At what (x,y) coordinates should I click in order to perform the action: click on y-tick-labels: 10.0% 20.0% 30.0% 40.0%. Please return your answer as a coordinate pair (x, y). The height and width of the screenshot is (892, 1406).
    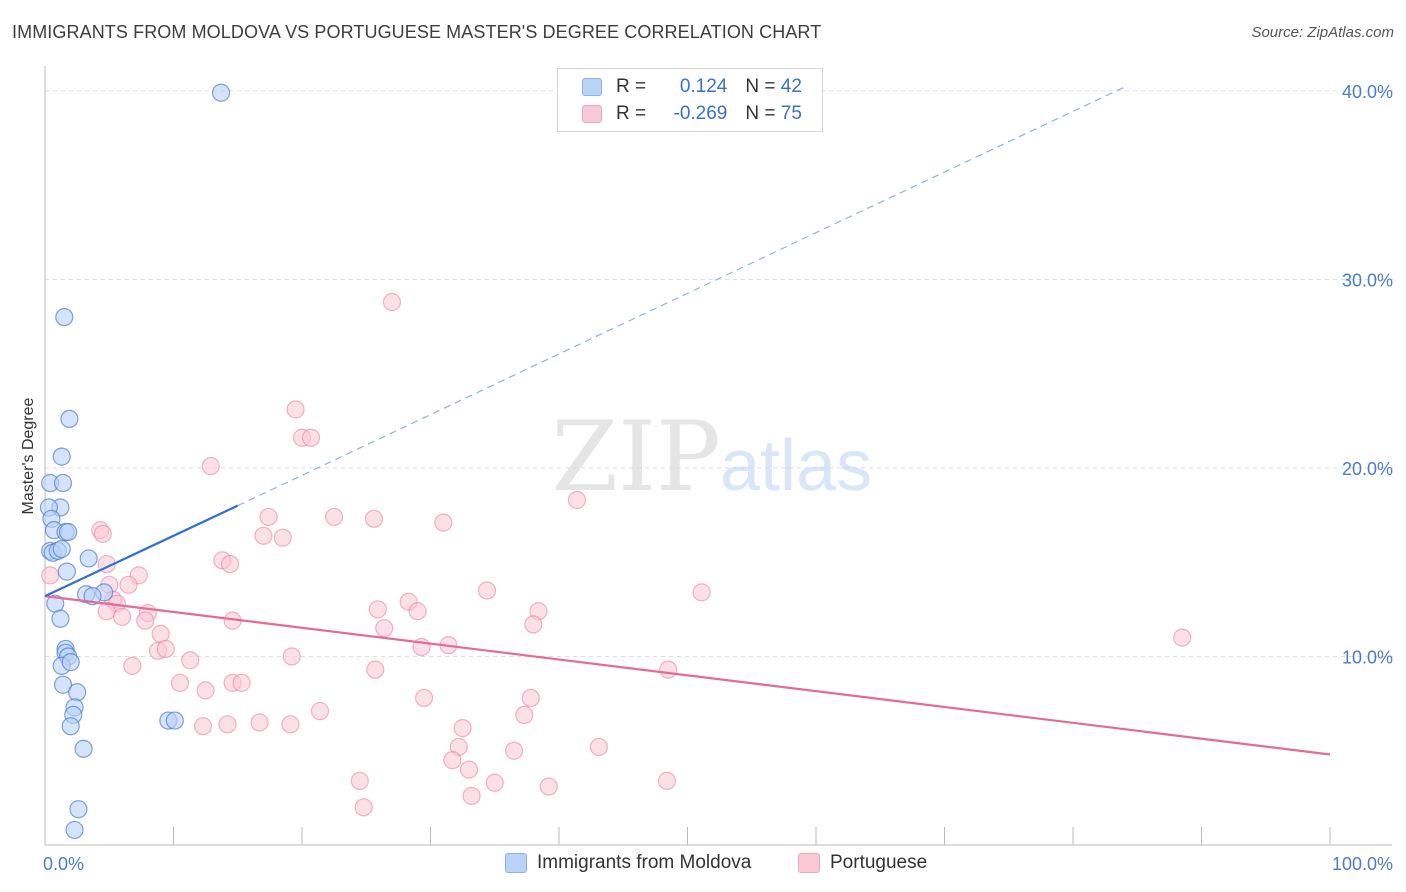
    Looking at the image, I should click on (1367, 375).